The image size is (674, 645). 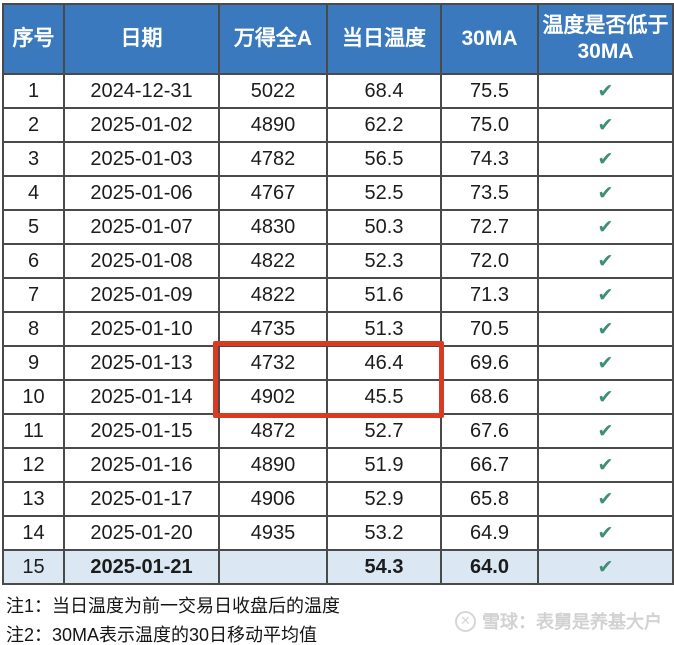 What do you see at coordinates (489, 227) in the screenshot?
I see `cell-ma30: 72.7` at bounding box center [489, 227].